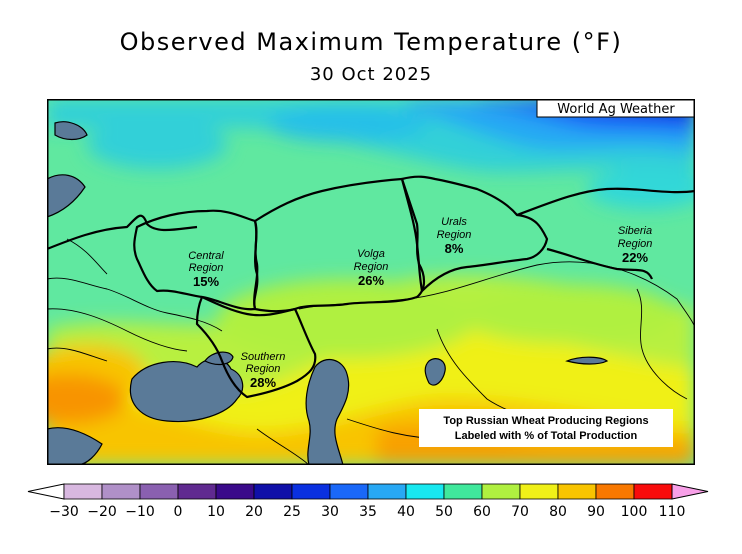 The height and width of the screenshot is (554, 742). I want to click on central-region-suffix: Region, so click(206, 268).